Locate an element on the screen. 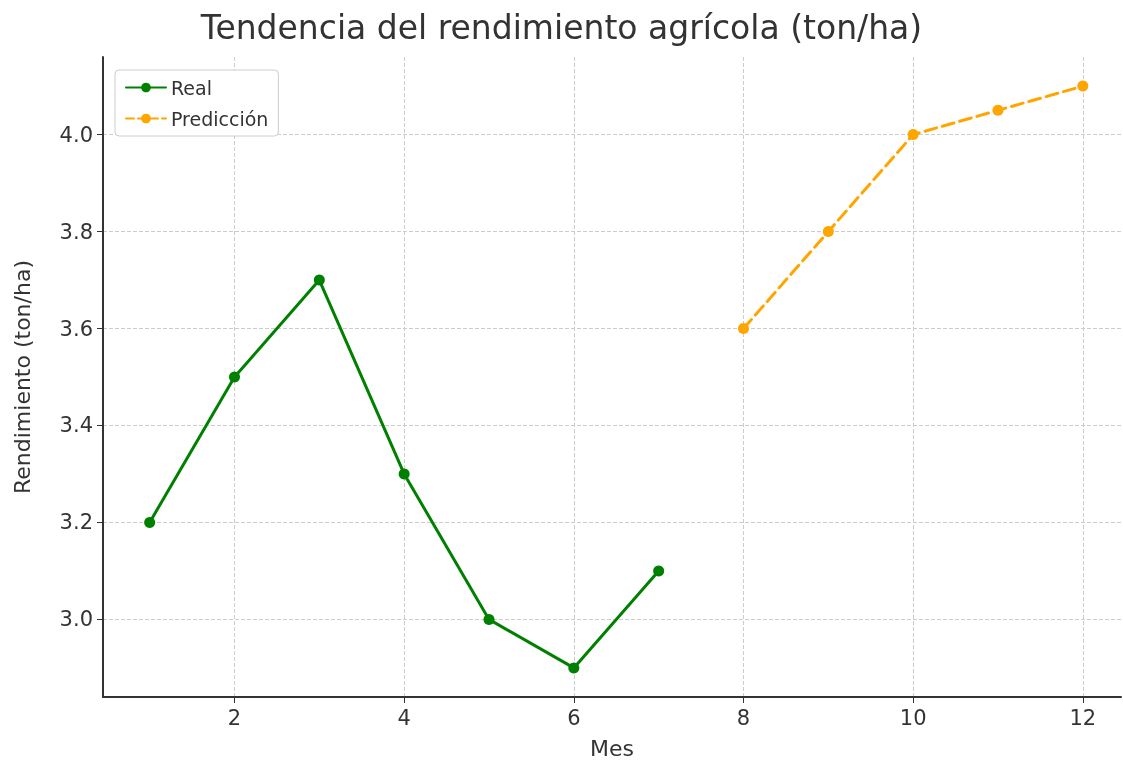 Image resolution: width=1123 pixels, height=767 pixels. y-tick-label: 3.8 is located at coordinates (76, 231).